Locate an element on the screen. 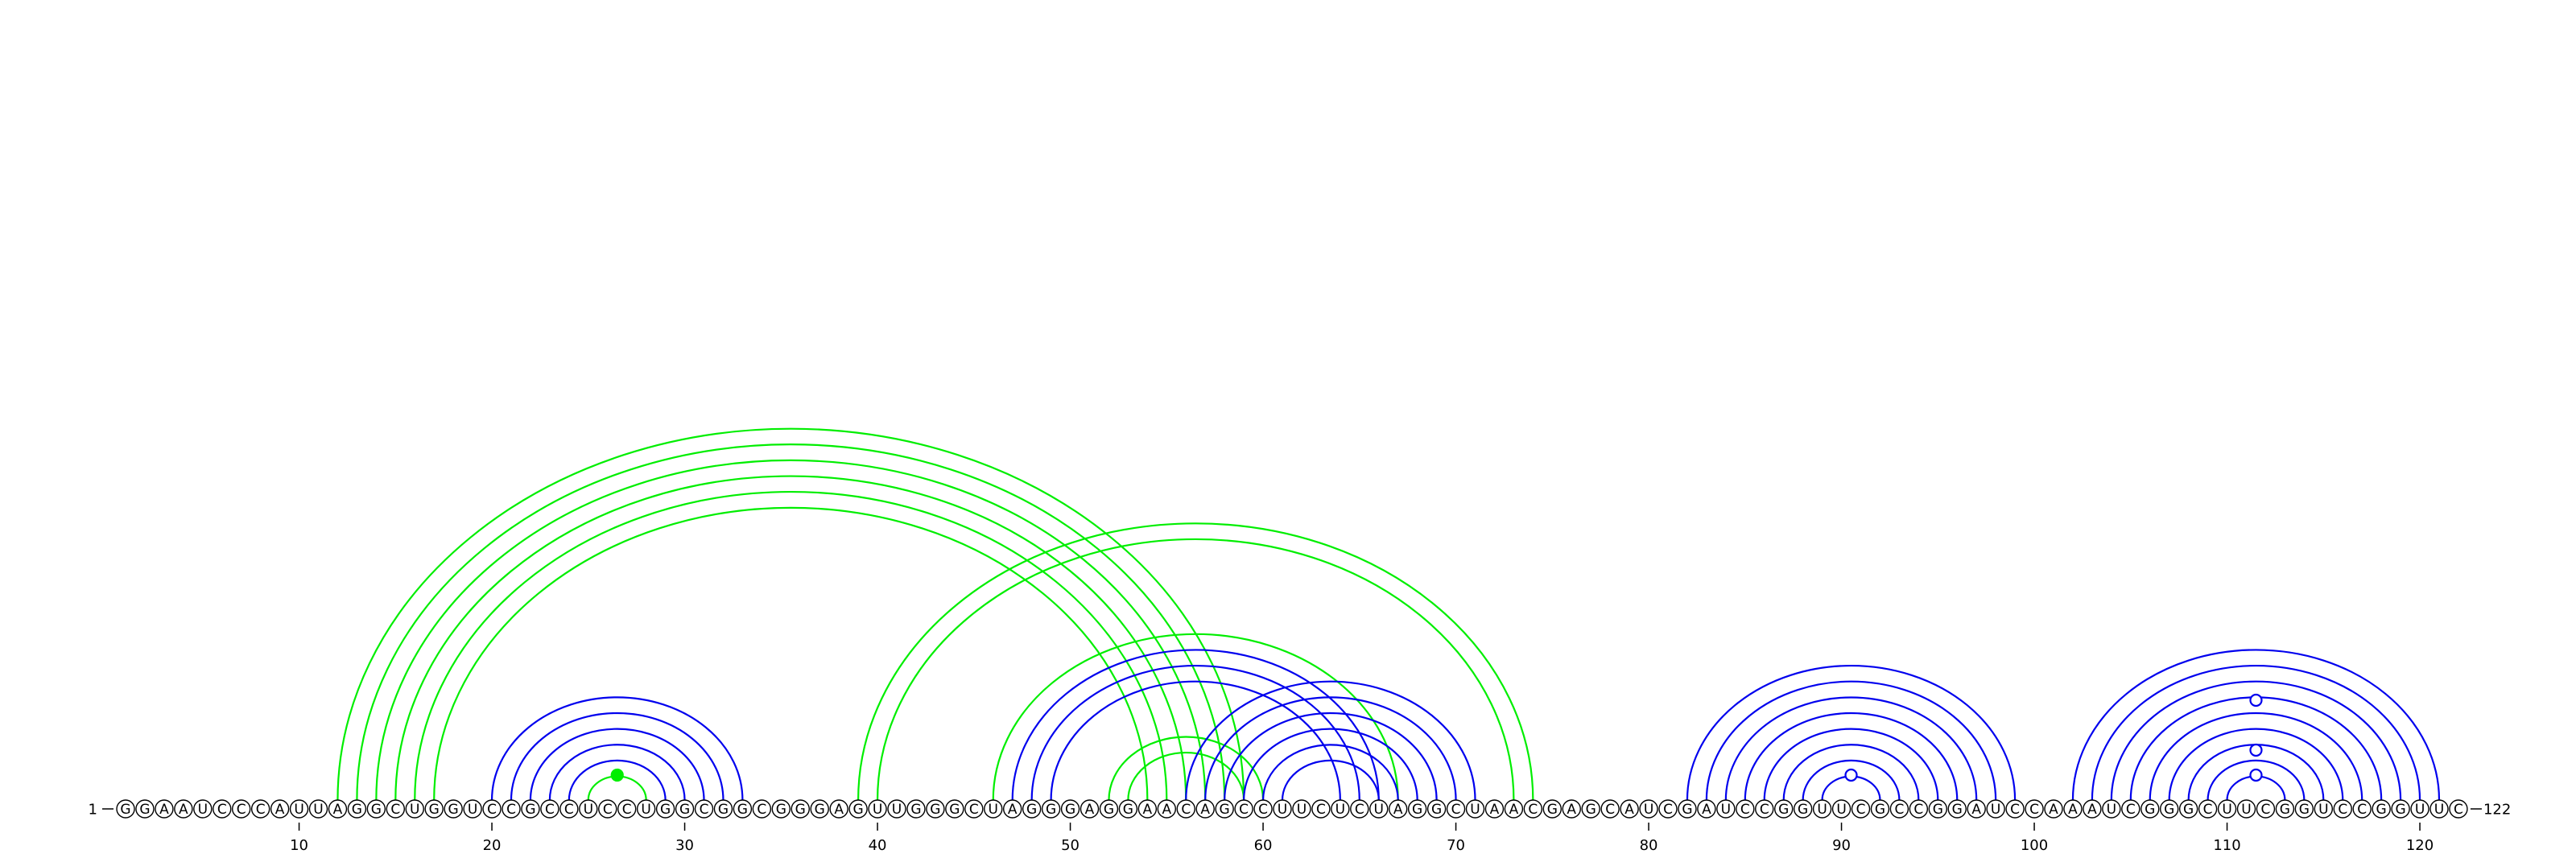  tick-label-110: 110 is located at coordinates (2226, 846).